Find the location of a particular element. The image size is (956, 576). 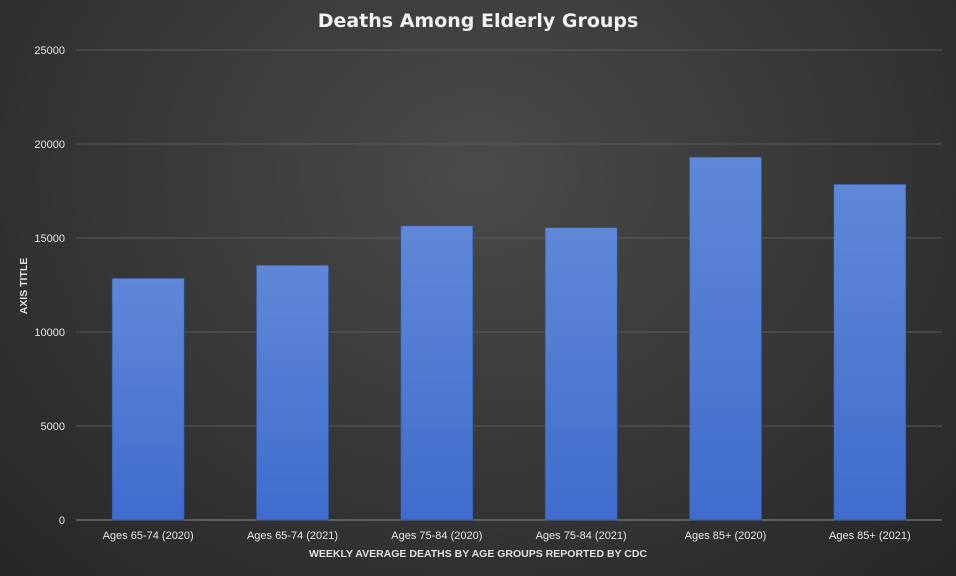

y-tick-label: 20000 is located at coordinates (49, 145).